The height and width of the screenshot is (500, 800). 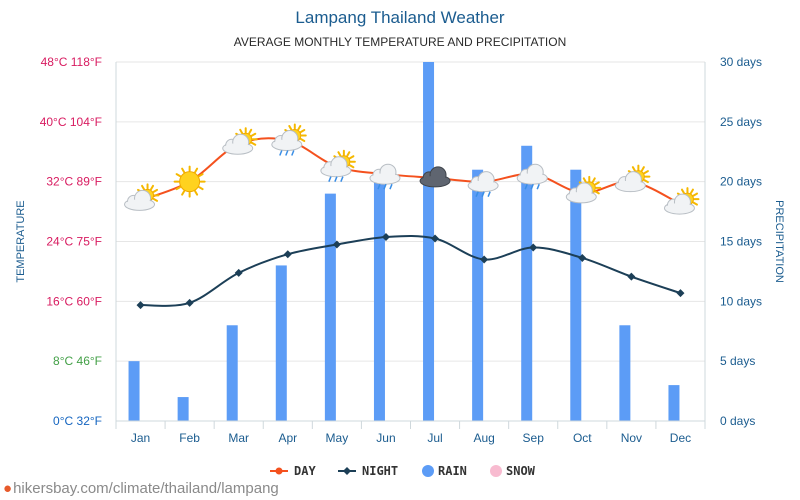 I want to click on x-tick-label: May, so click(x=337, y=438).